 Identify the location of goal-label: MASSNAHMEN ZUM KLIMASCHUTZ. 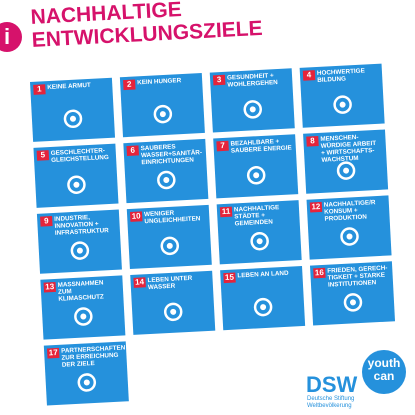
(89, 290).